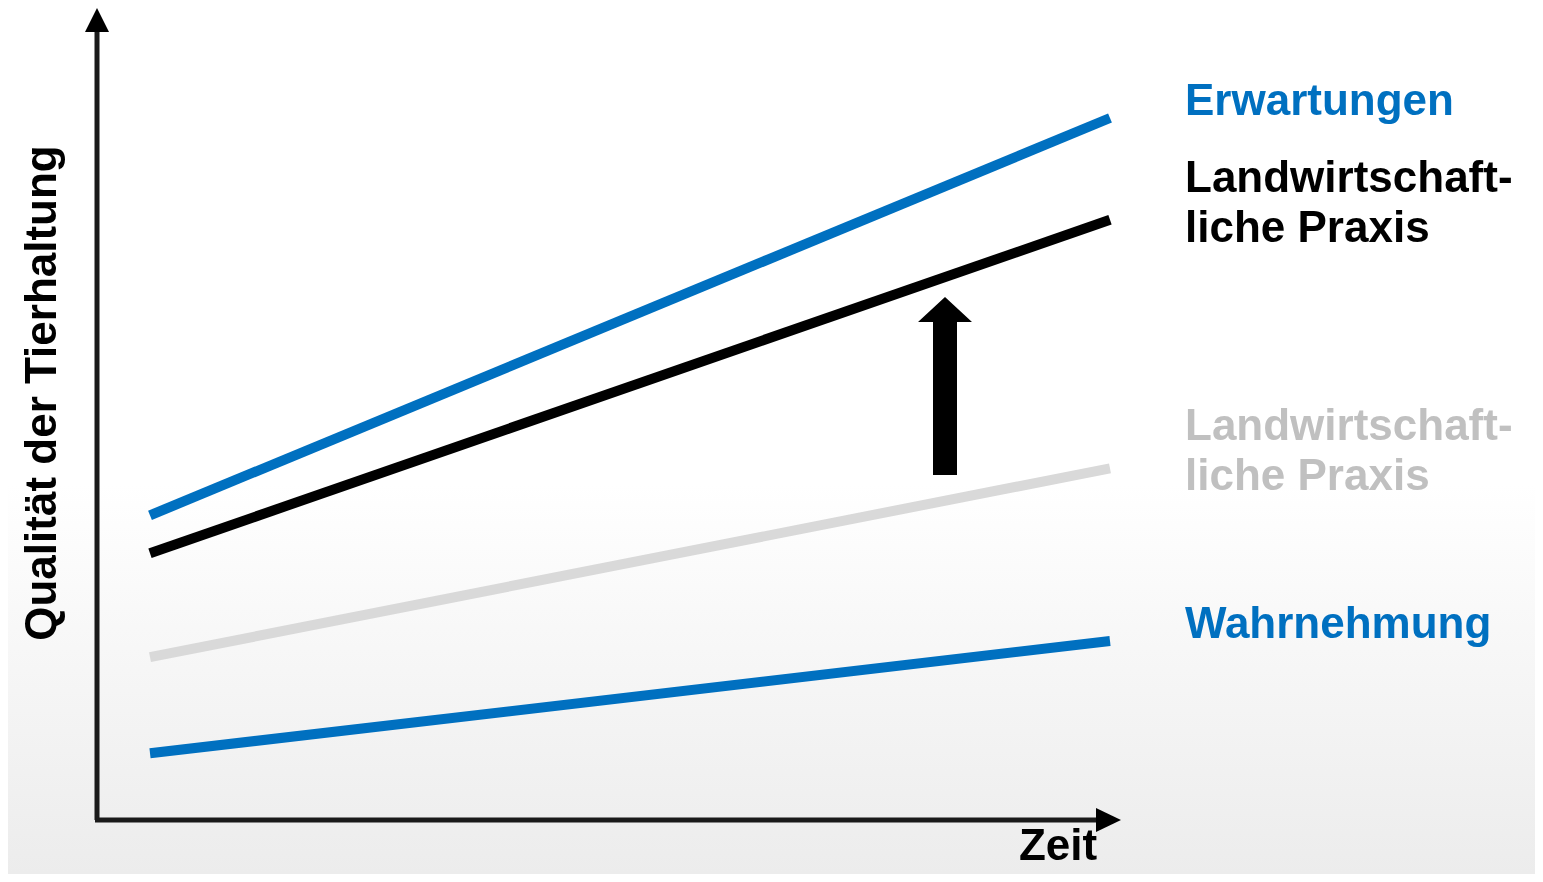 Image resolution: width=1543 pixels, height=882 pixels. Describe the element at coordinates (40, 393) in the screenshot. I see `y-axis-title: Qualität der Tierhaltung` at that location.